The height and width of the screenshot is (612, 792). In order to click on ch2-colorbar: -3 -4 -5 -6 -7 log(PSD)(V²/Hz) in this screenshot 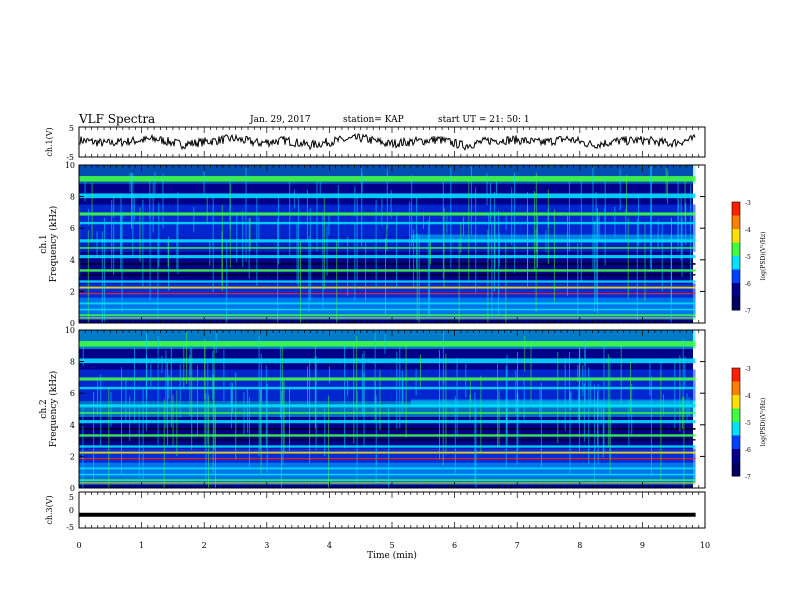, I will do `click(749, 423)`.